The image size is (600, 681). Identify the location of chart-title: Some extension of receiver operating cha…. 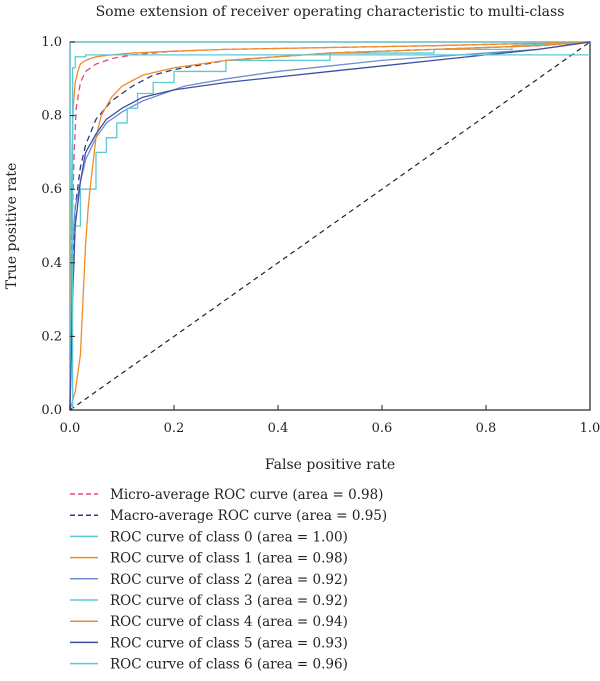
(330, 12).